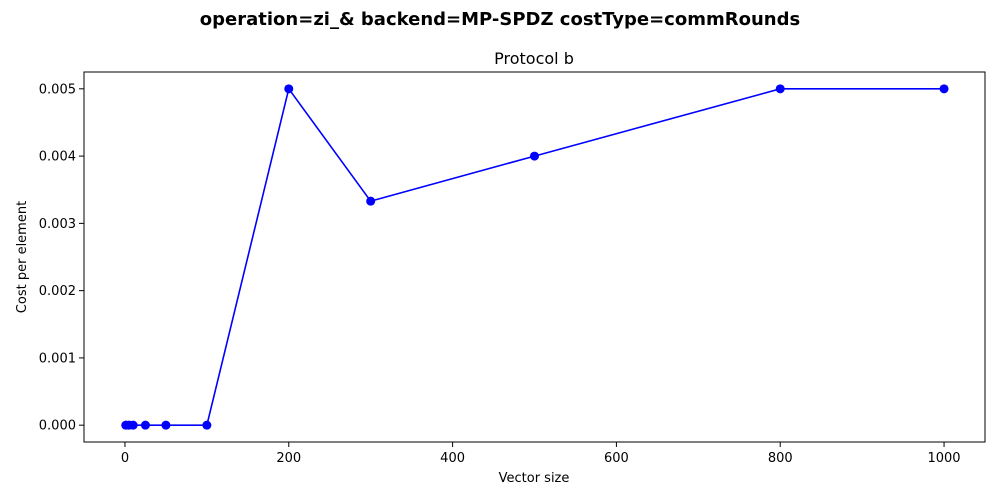  What do you see at coordinates (534, 478) in the screenshot?
I see `x-axis-label: Vector size` at bounding box center [534, 478].